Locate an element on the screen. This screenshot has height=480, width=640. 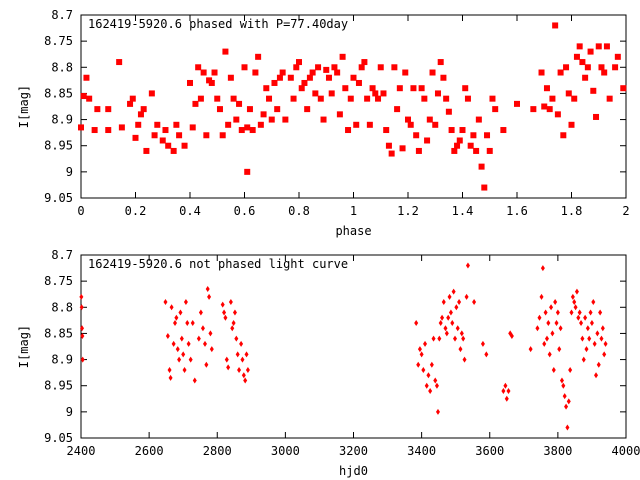
light-curve-y-tick-label: 8.75 is located at coordinates (58, 281).